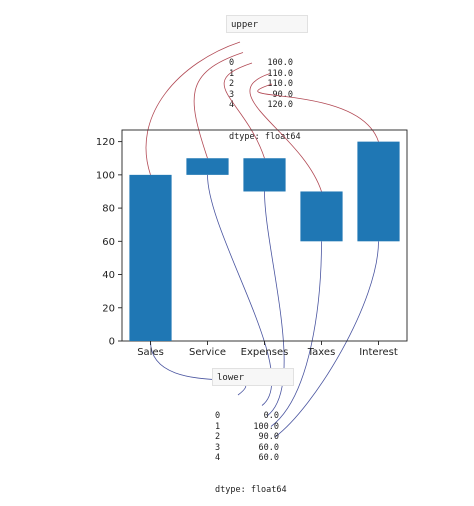 This screenshot has height=506, width=474. What do you see at coordinates (112, 342) in the screenshot?
I see `y-tick-label-0: 0` at bounding box center [112, 342].